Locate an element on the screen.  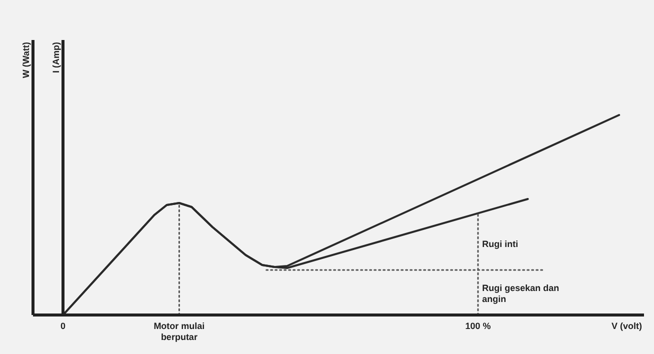
x-tick-label: Motor mulai berputar is located at coordinates (179, 331).